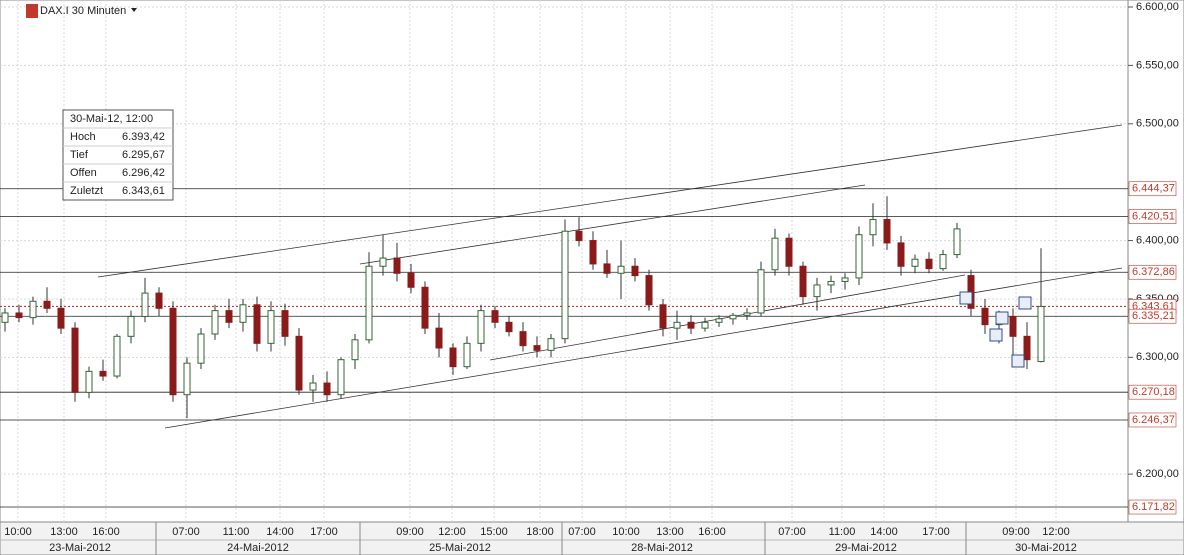 The image size is (1184, 555). What do you see at coordinates (80, 548) in the screenshot?
I see `date-label: 23-Mai-2012` at bounding box center [80, 548].